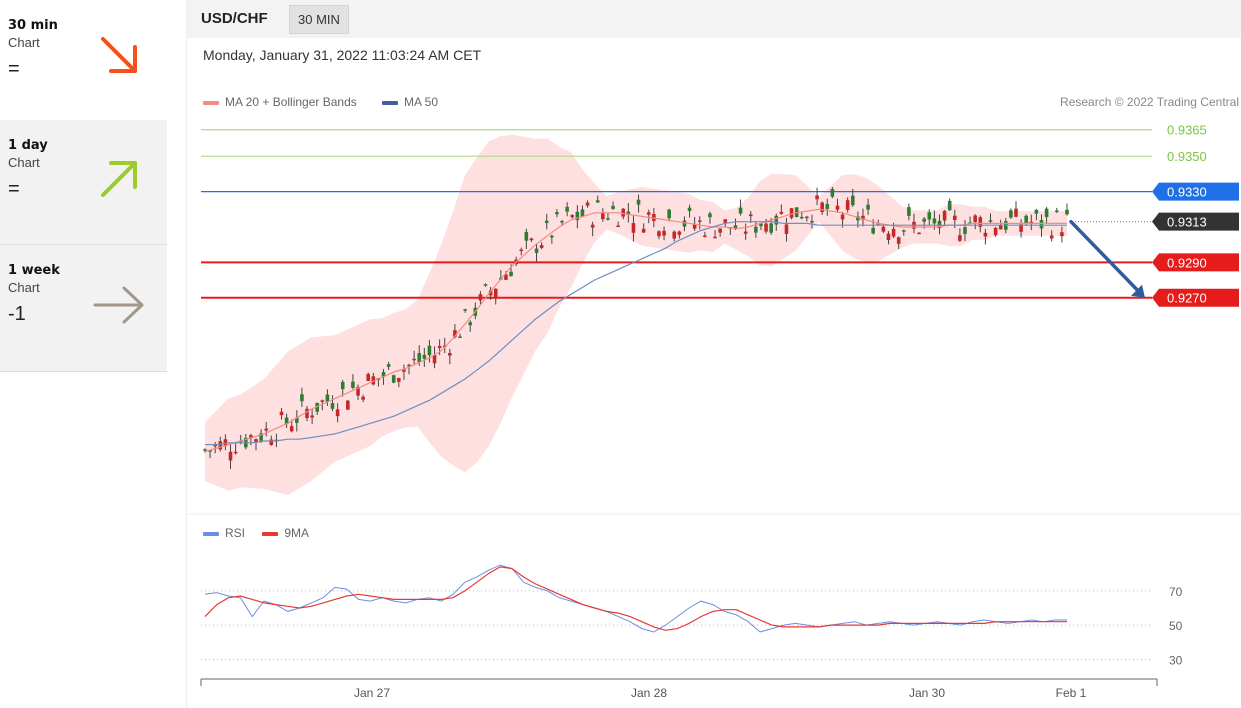  Describe the element at coordinates (1105, 256) in the screenshot. I see `forecast-arrow` at that location.